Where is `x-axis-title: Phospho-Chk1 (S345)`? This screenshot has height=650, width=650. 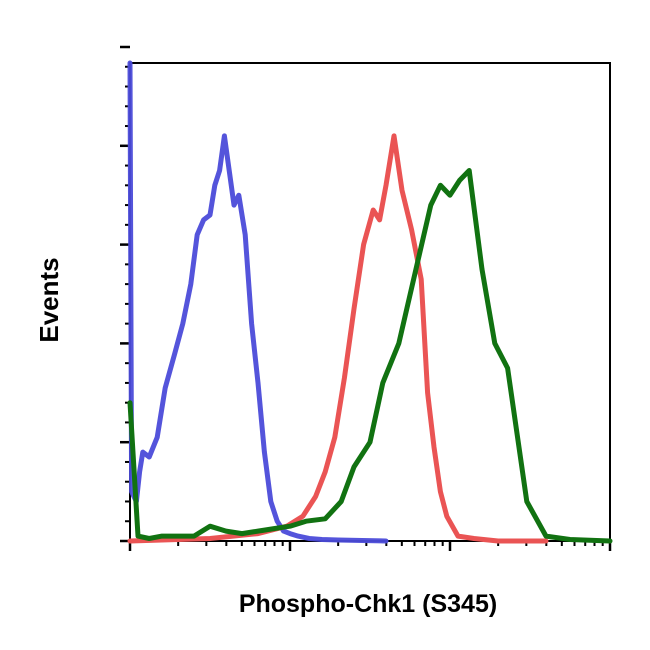 x-axis-title: Phospho-Chk1 (S345) is located at coordinates (368, 604).